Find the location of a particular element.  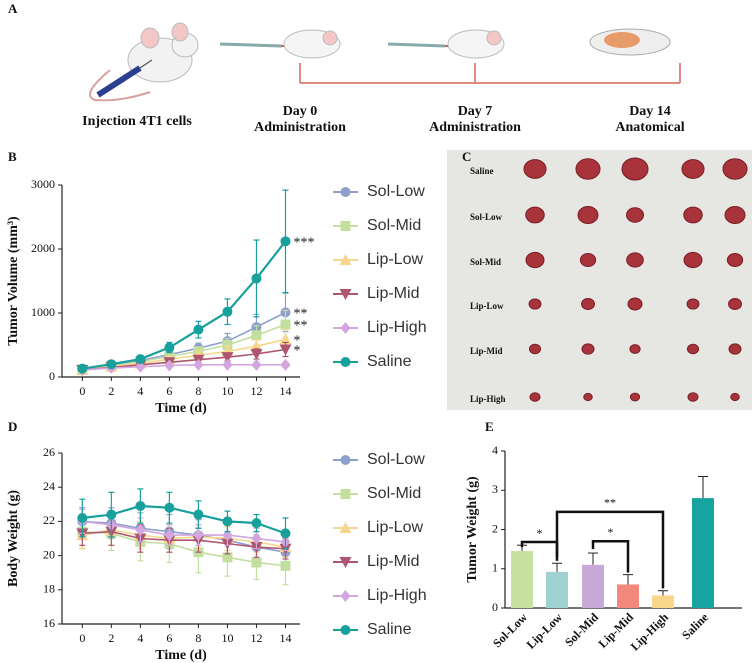

x-tick-label: Lip-High is located at coordinates (650, 632).